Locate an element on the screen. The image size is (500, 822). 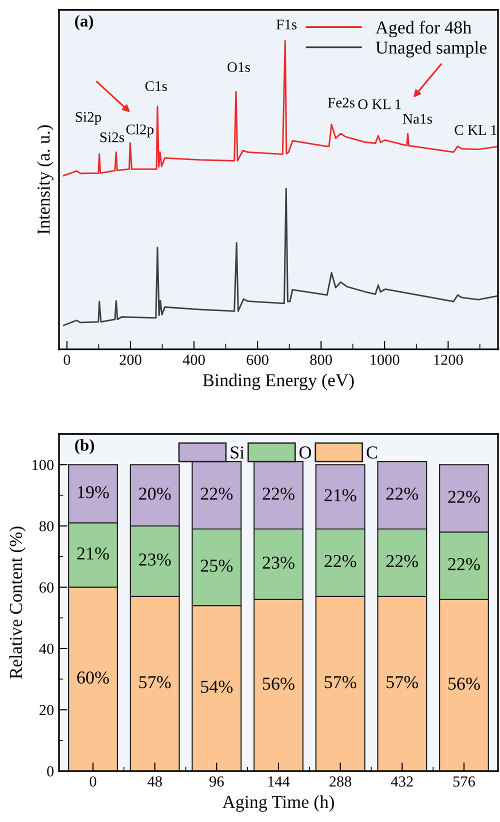
annotation: Fe2s is located at coordinates (341, 103).